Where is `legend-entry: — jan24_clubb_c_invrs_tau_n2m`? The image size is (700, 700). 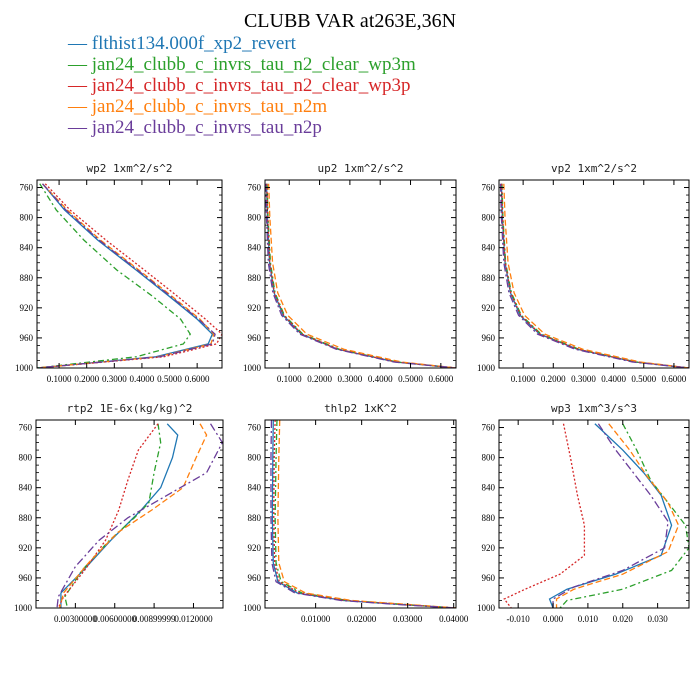
legend-entry: — jan24_clubb_c_invrs_tau_n2m is located at coordinates (197, 106).